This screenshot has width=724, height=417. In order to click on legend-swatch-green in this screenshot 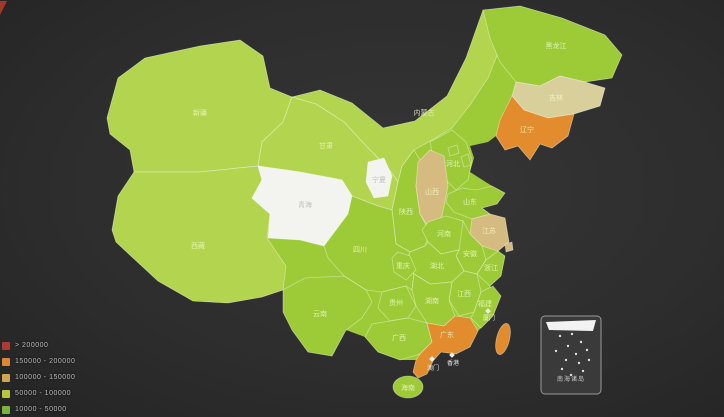, I will do `click(6, 409)`.